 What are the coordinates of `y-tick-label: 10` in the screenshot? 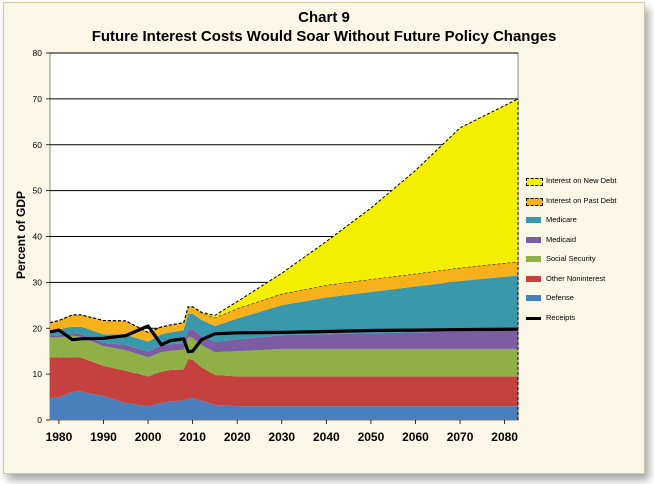 It's located at (38, 374).